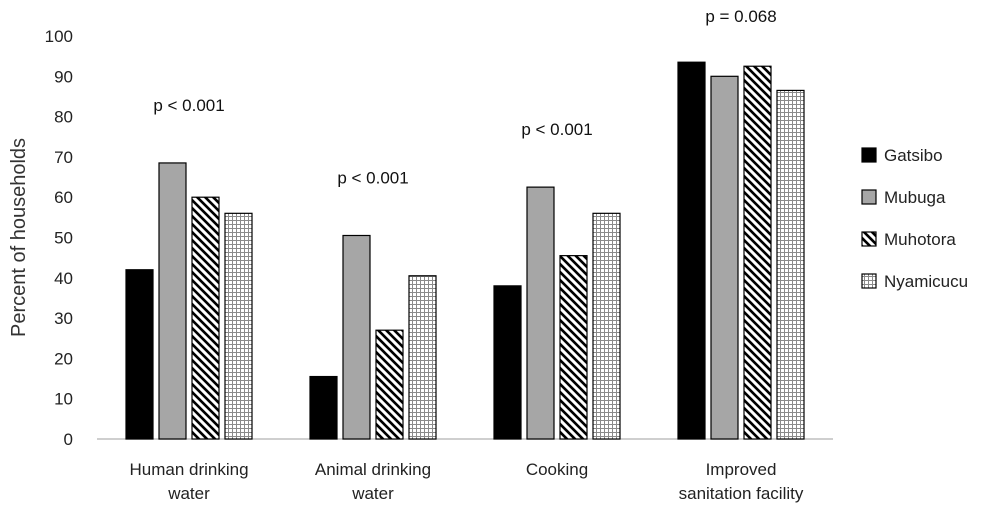 The image size is (983, 511). I want to click on x-tick-label: Improved, so click(741, 469).